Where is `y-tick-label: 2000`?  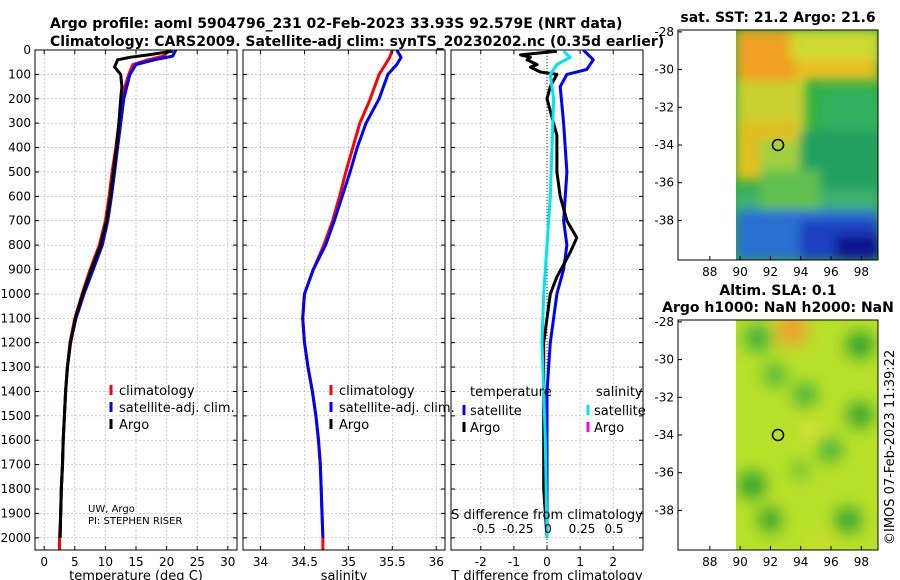 y-tick-label: 2000 is located at coordinates (15, 538).